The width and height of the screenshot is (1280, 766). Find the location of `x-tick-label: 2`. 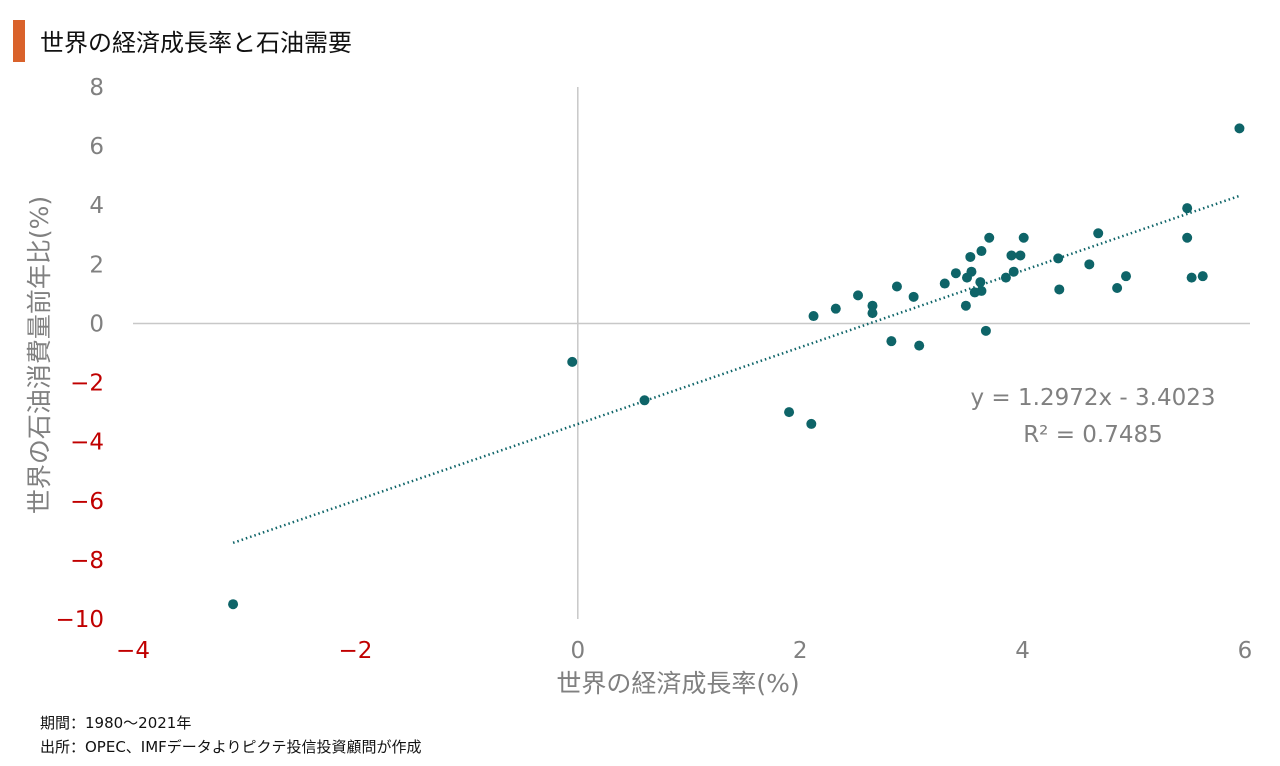

x-tick-label: 2 is located at coordinates (800, 651).